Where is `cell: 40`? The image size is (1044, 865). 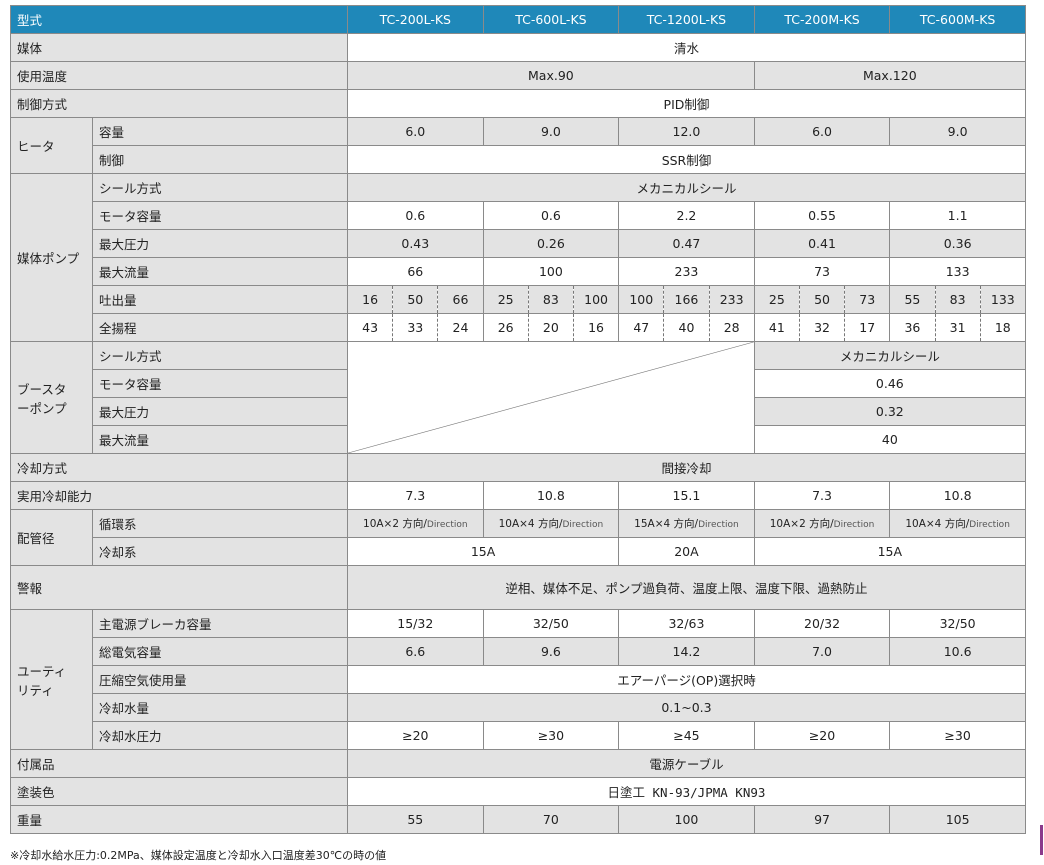
cell: 40 is located at coordinates (889, 439).